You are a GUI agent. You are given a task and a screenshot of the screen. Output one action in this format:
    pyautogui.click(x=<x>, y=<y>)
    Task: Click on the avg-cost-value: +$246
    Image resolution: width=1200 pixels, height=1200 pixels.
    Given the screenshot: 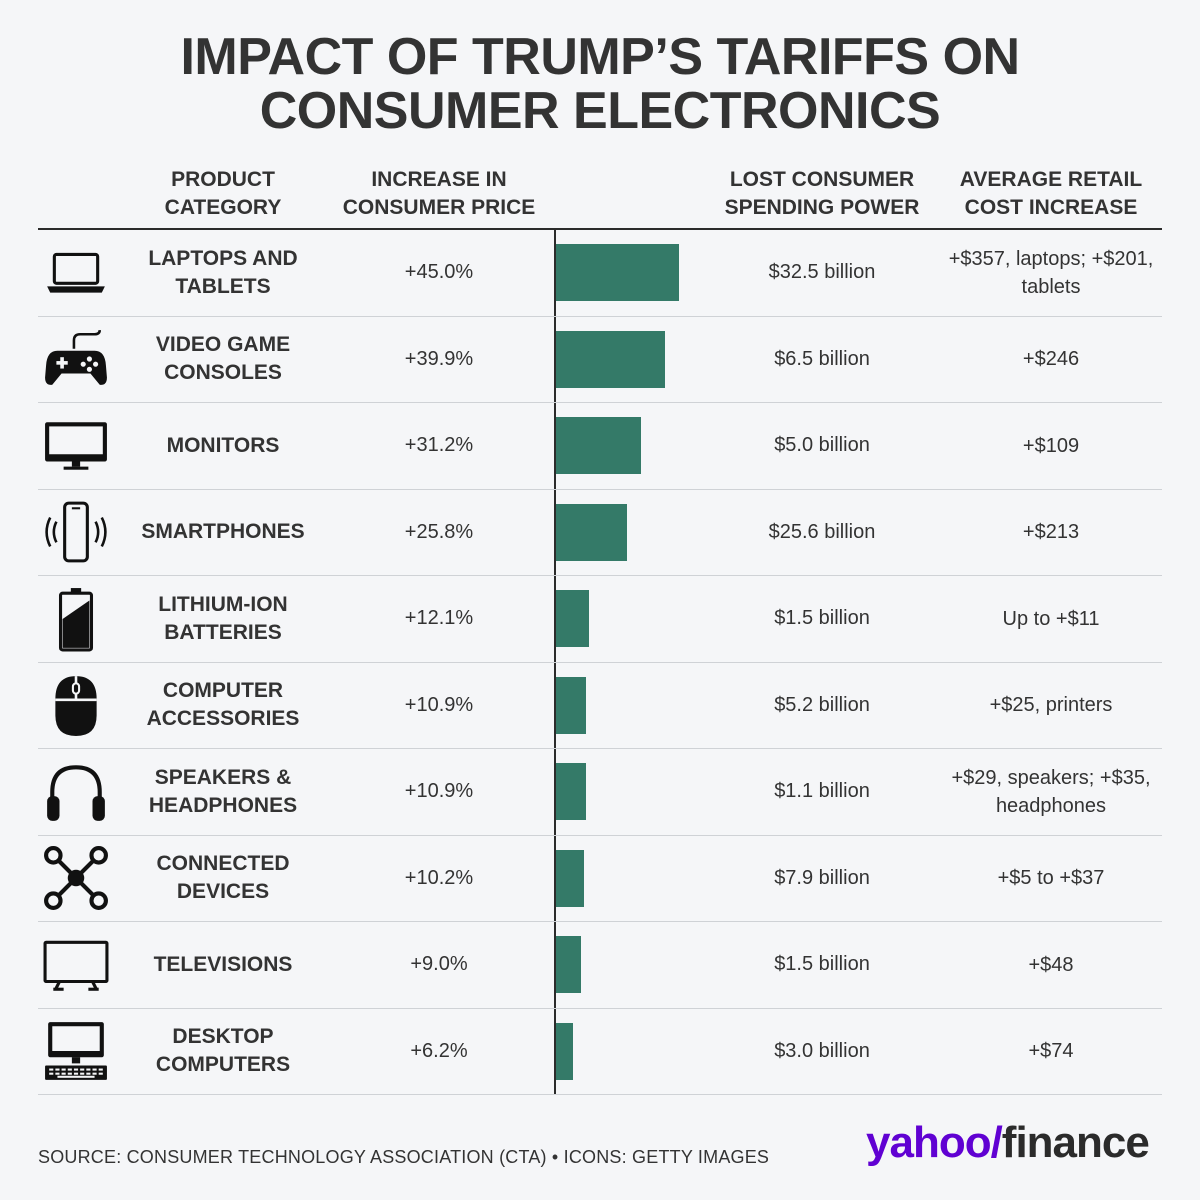 What is the action you would take?
    pyautogui.click(x=1051, y=359)
    